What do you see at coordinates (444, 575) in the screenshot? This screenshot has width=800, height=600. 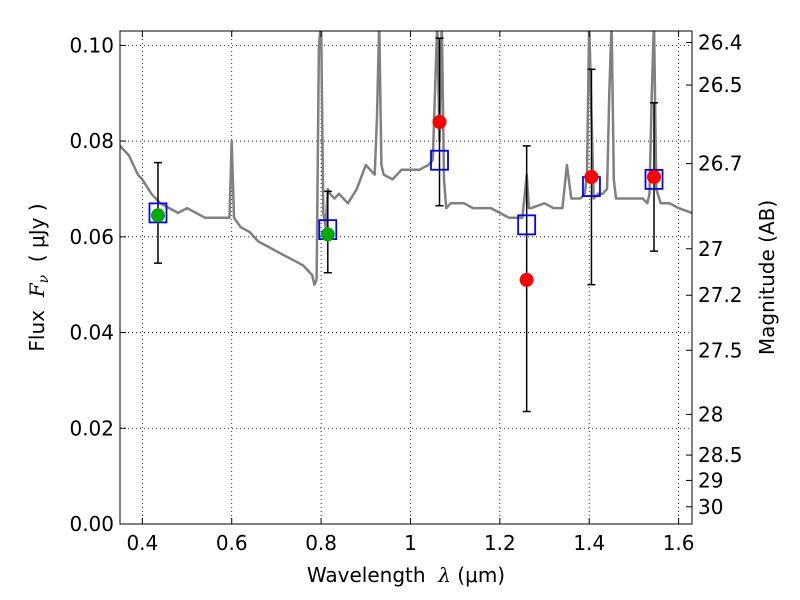 I see `x-axis-title-symbol: λ` at bounding box center [444, 575].